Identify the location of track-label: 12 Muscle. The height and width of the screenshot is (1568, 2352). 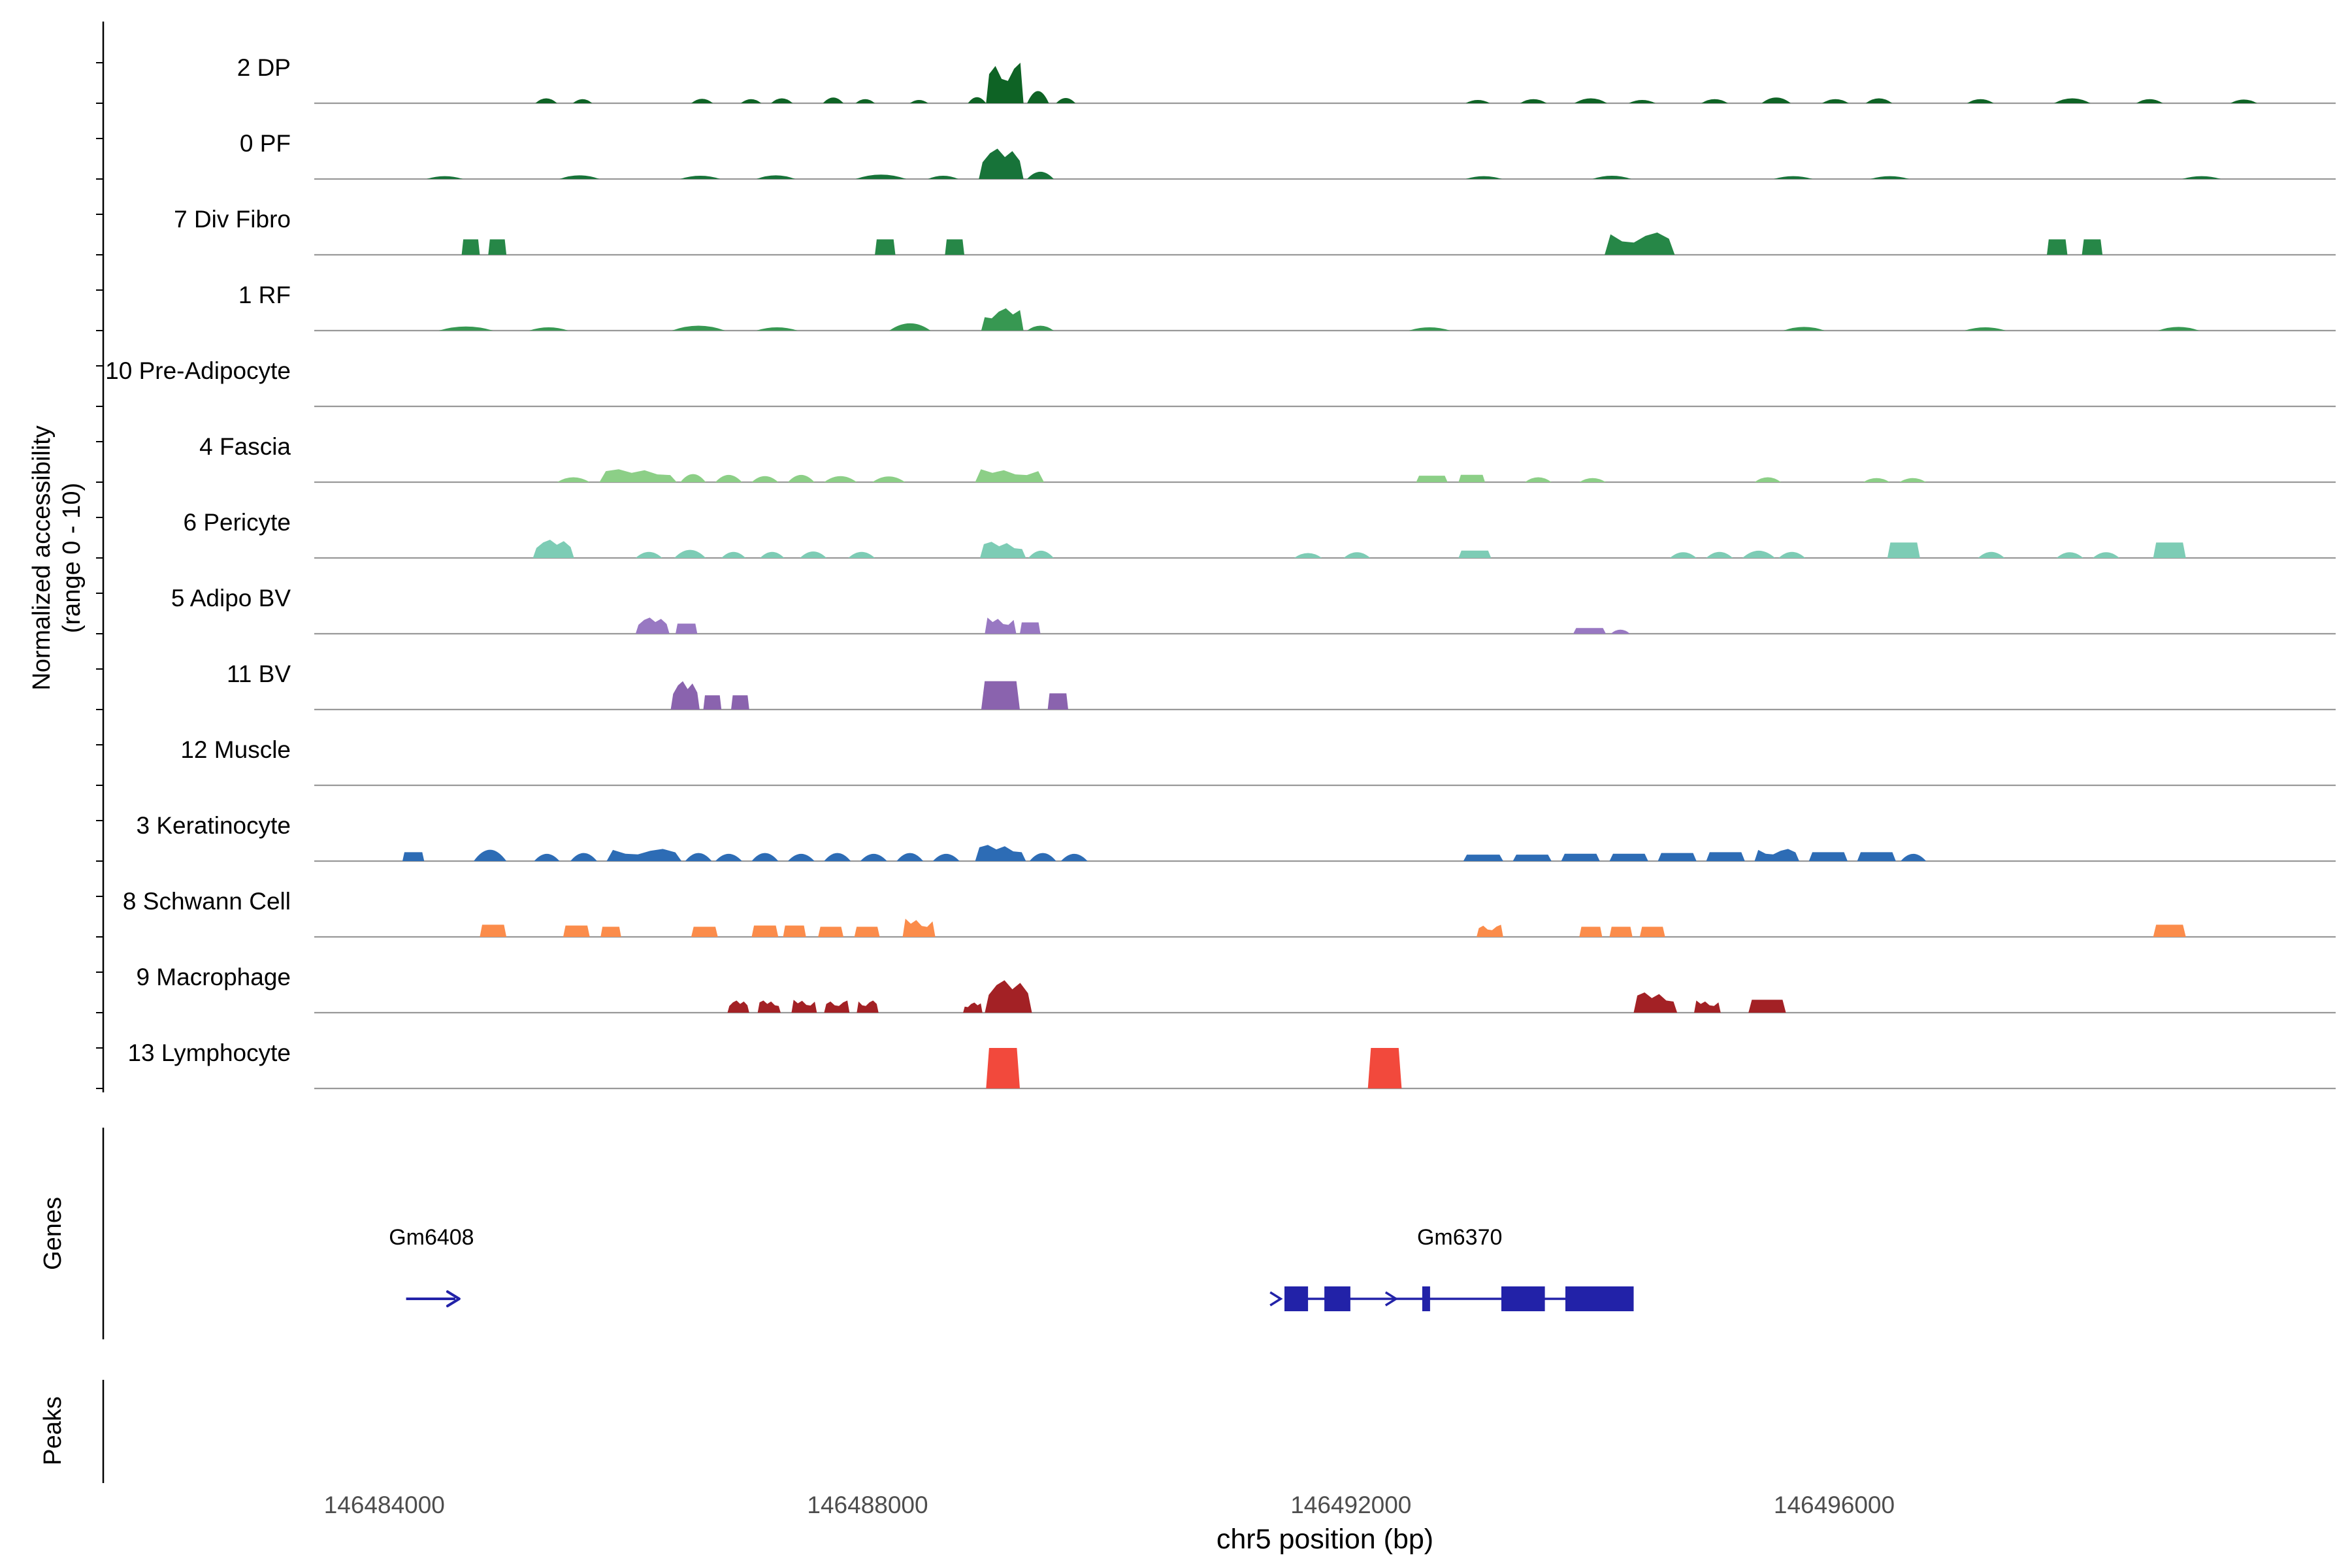
(235, 749).